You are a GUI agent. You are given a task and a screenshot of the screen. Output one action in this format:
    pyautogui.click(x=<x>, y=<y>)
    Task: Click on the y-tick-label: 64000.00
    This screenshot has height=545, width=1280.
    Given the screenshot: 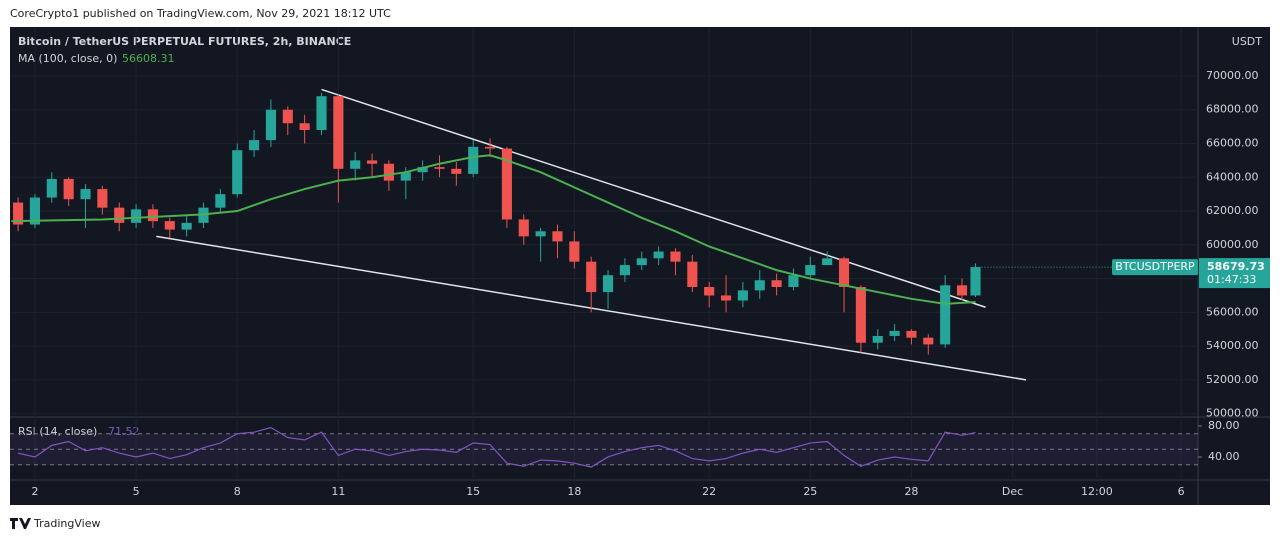 What is the action you would take?
    pyautogui.click(x=1232, y=176)
    